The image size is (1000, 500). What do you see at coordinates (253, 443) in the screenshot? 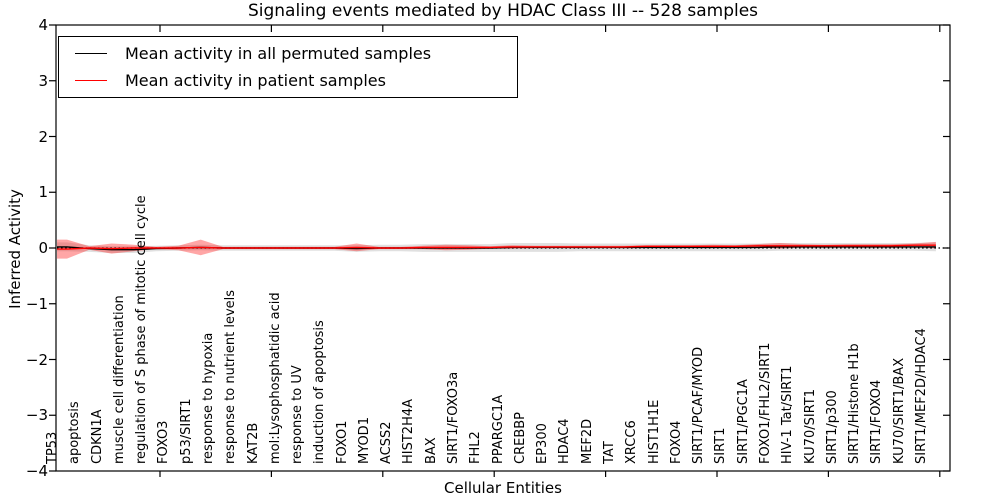
I see `x-entity-label: KAT2B` at bounding box center [253, 443].